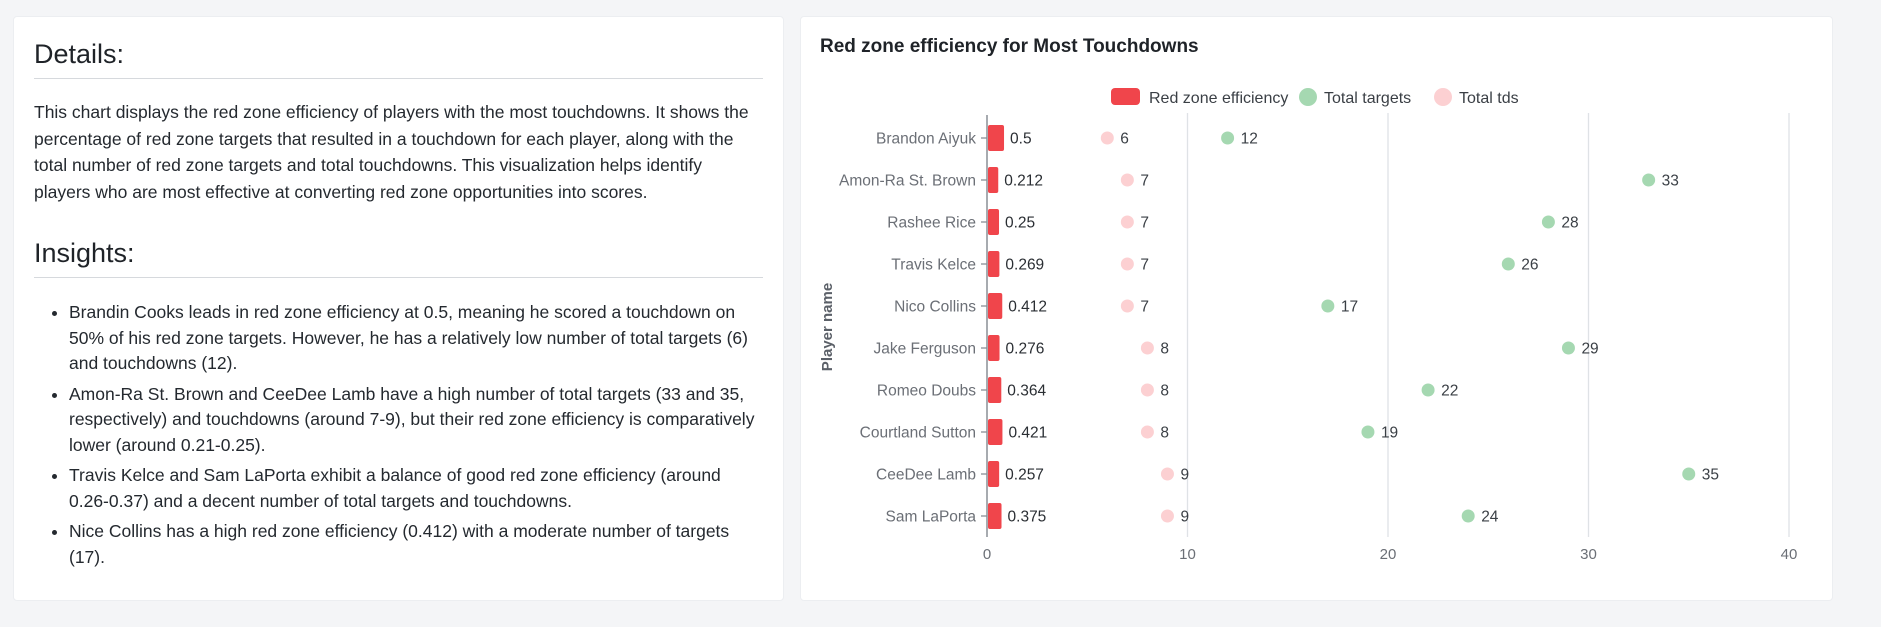  I want to click on x-tick-label: 10, so click(1187, 554).